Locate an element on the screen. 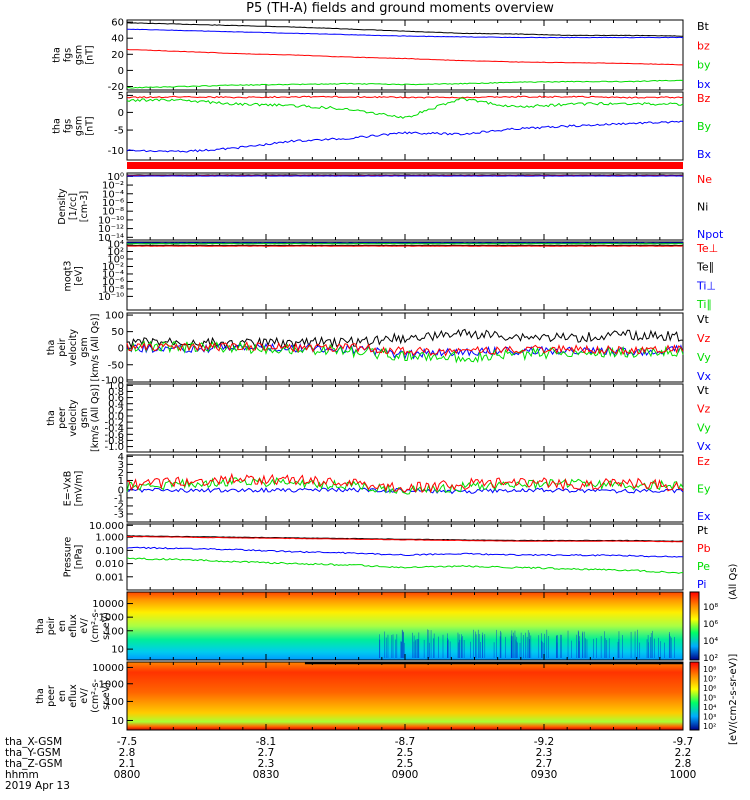 Image resolution: width=750 pixels, height=800 pixels. x-tick-z: 2.5 is located at coordinates (405, 764).